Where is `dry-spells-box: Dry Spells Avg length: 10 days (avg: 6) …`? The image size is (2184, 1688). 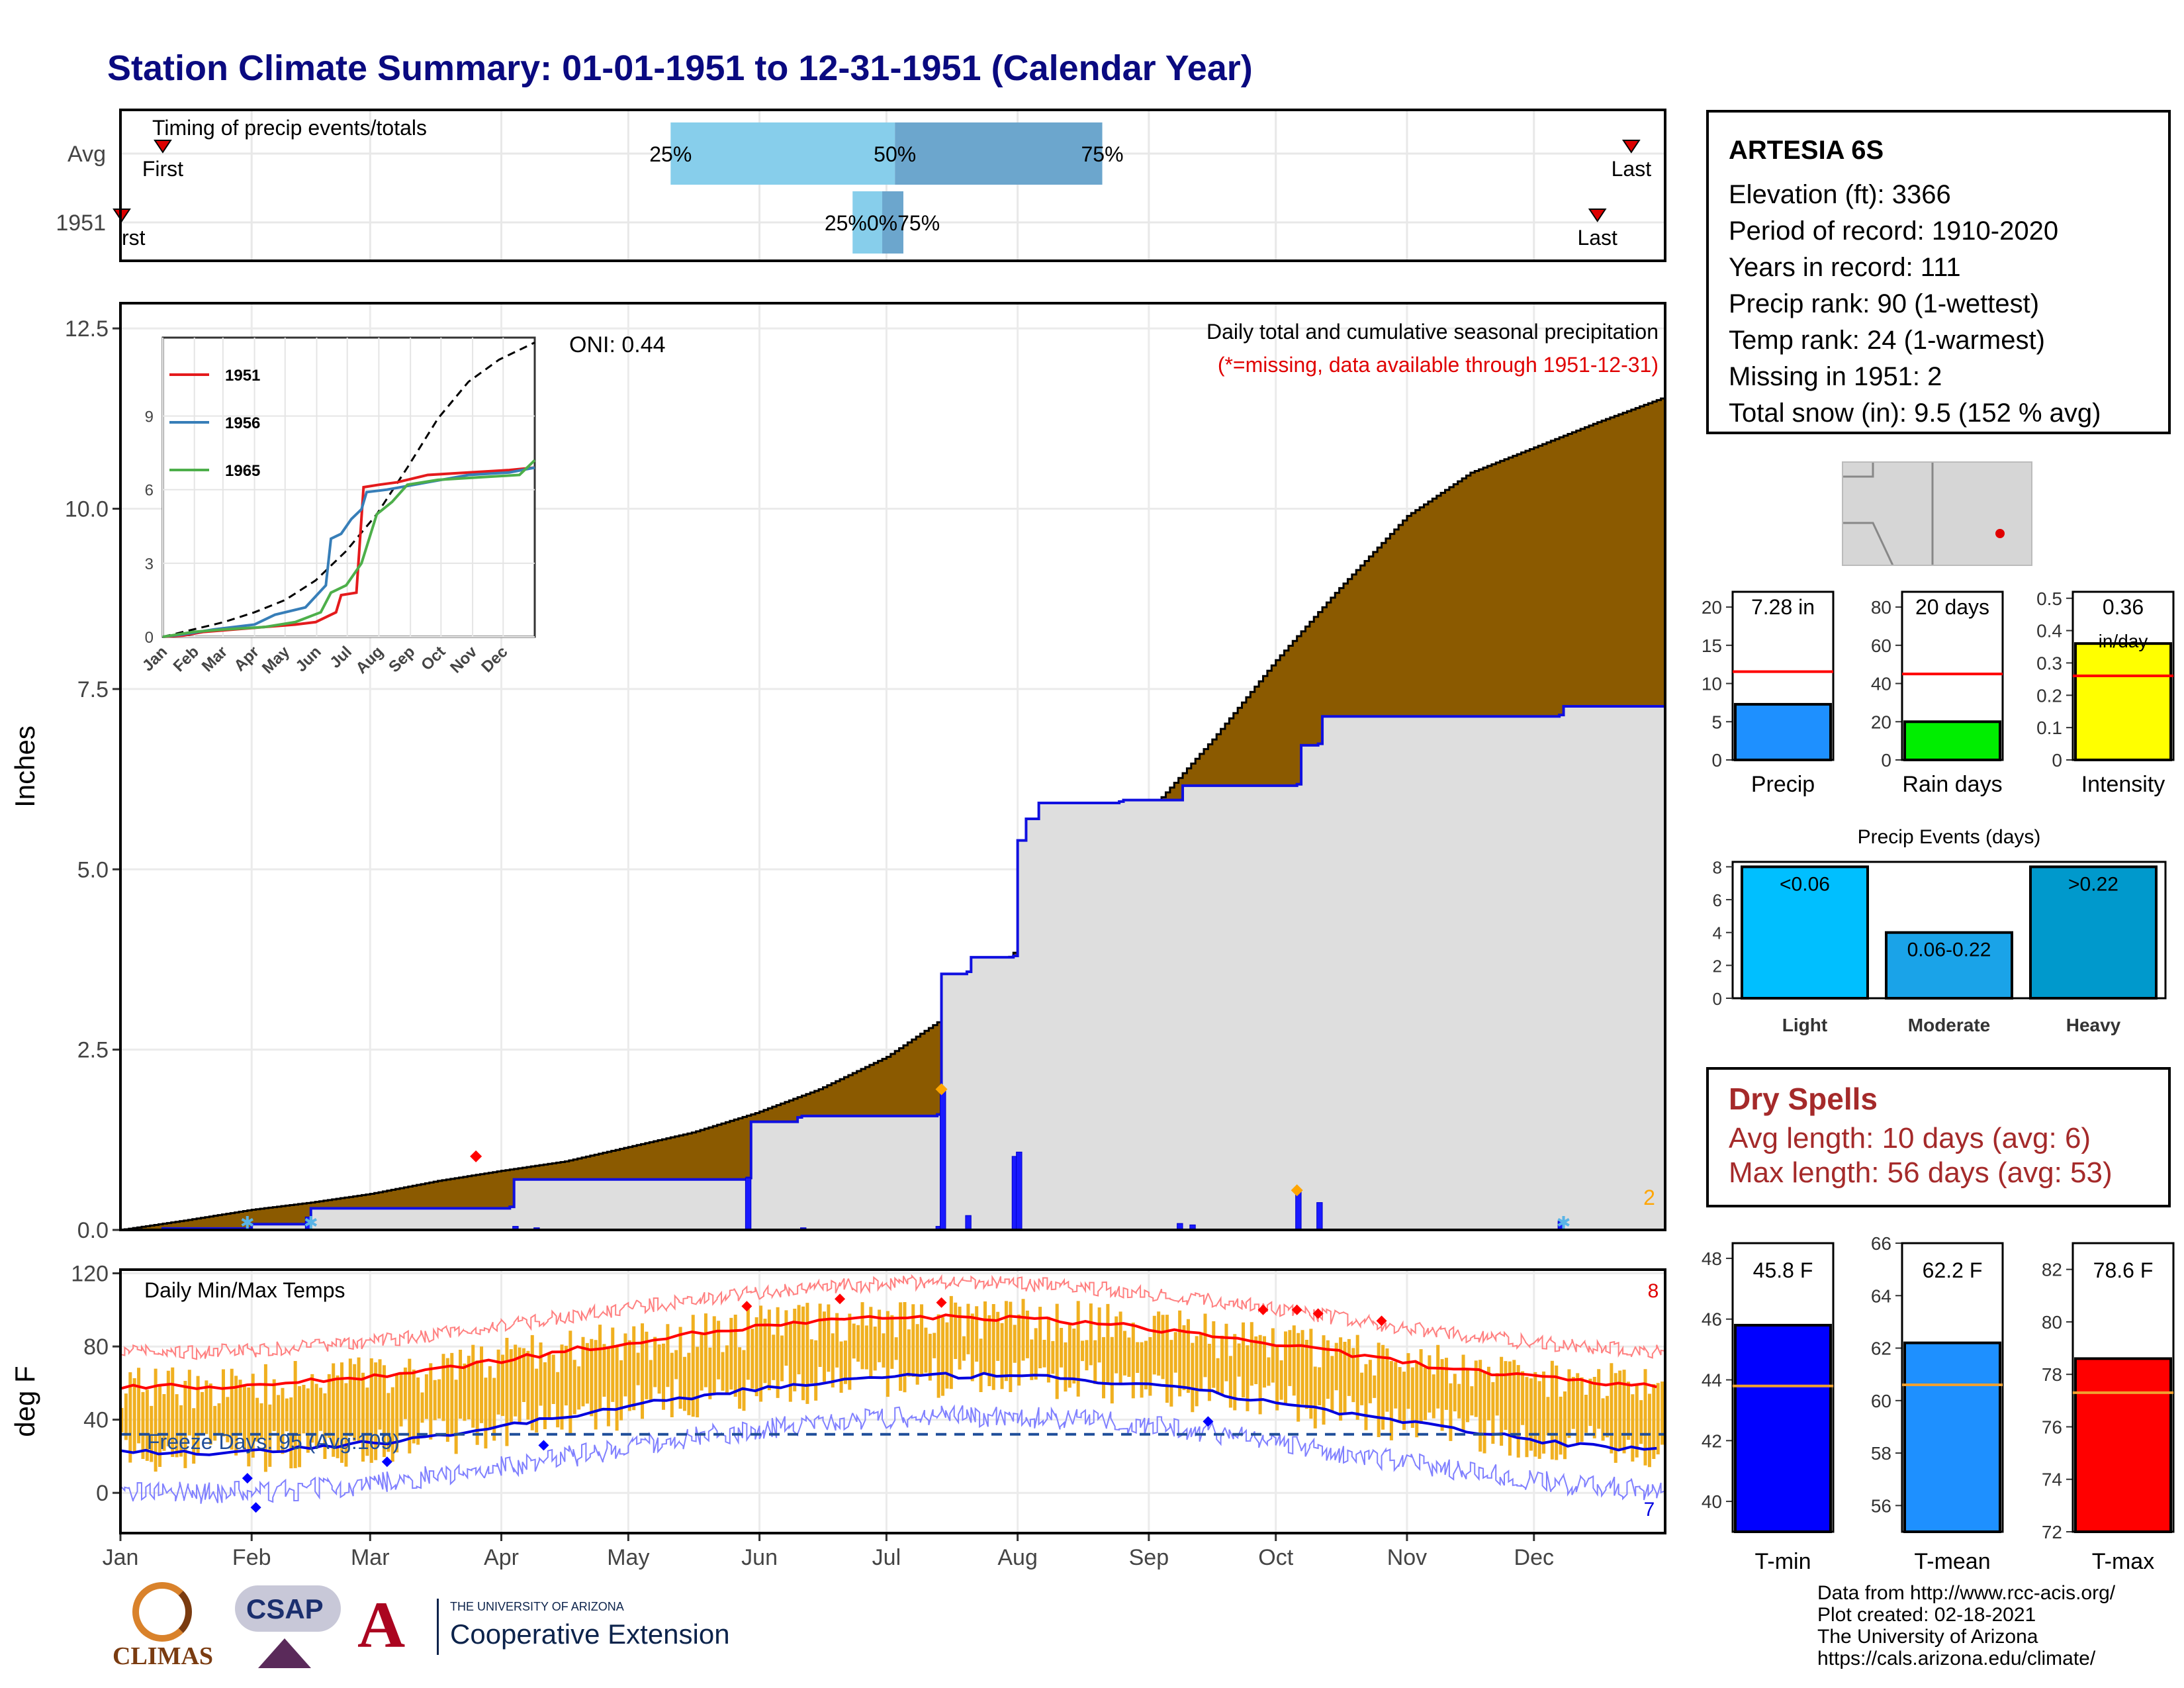 dry-spells-box: Dry Spells Avg length: 10 days (avg: 6) … is located at coordinates (1939, 1137).